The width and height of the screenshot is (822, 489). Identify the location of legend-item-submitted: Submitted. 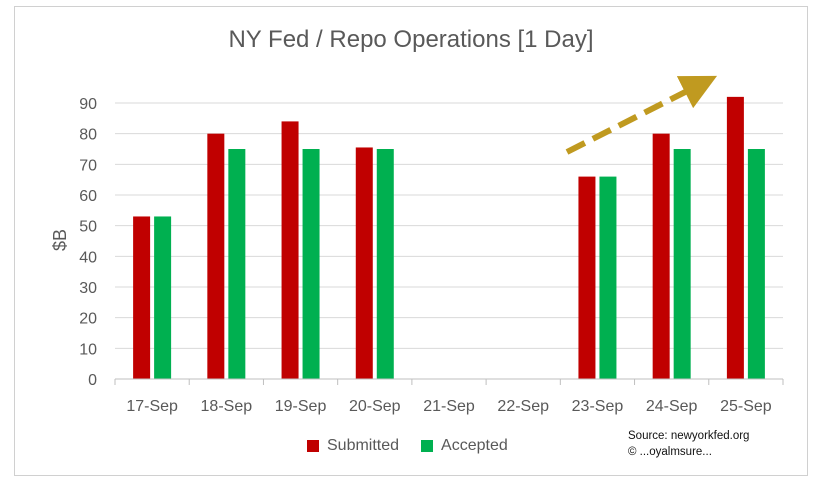
(353, 446).